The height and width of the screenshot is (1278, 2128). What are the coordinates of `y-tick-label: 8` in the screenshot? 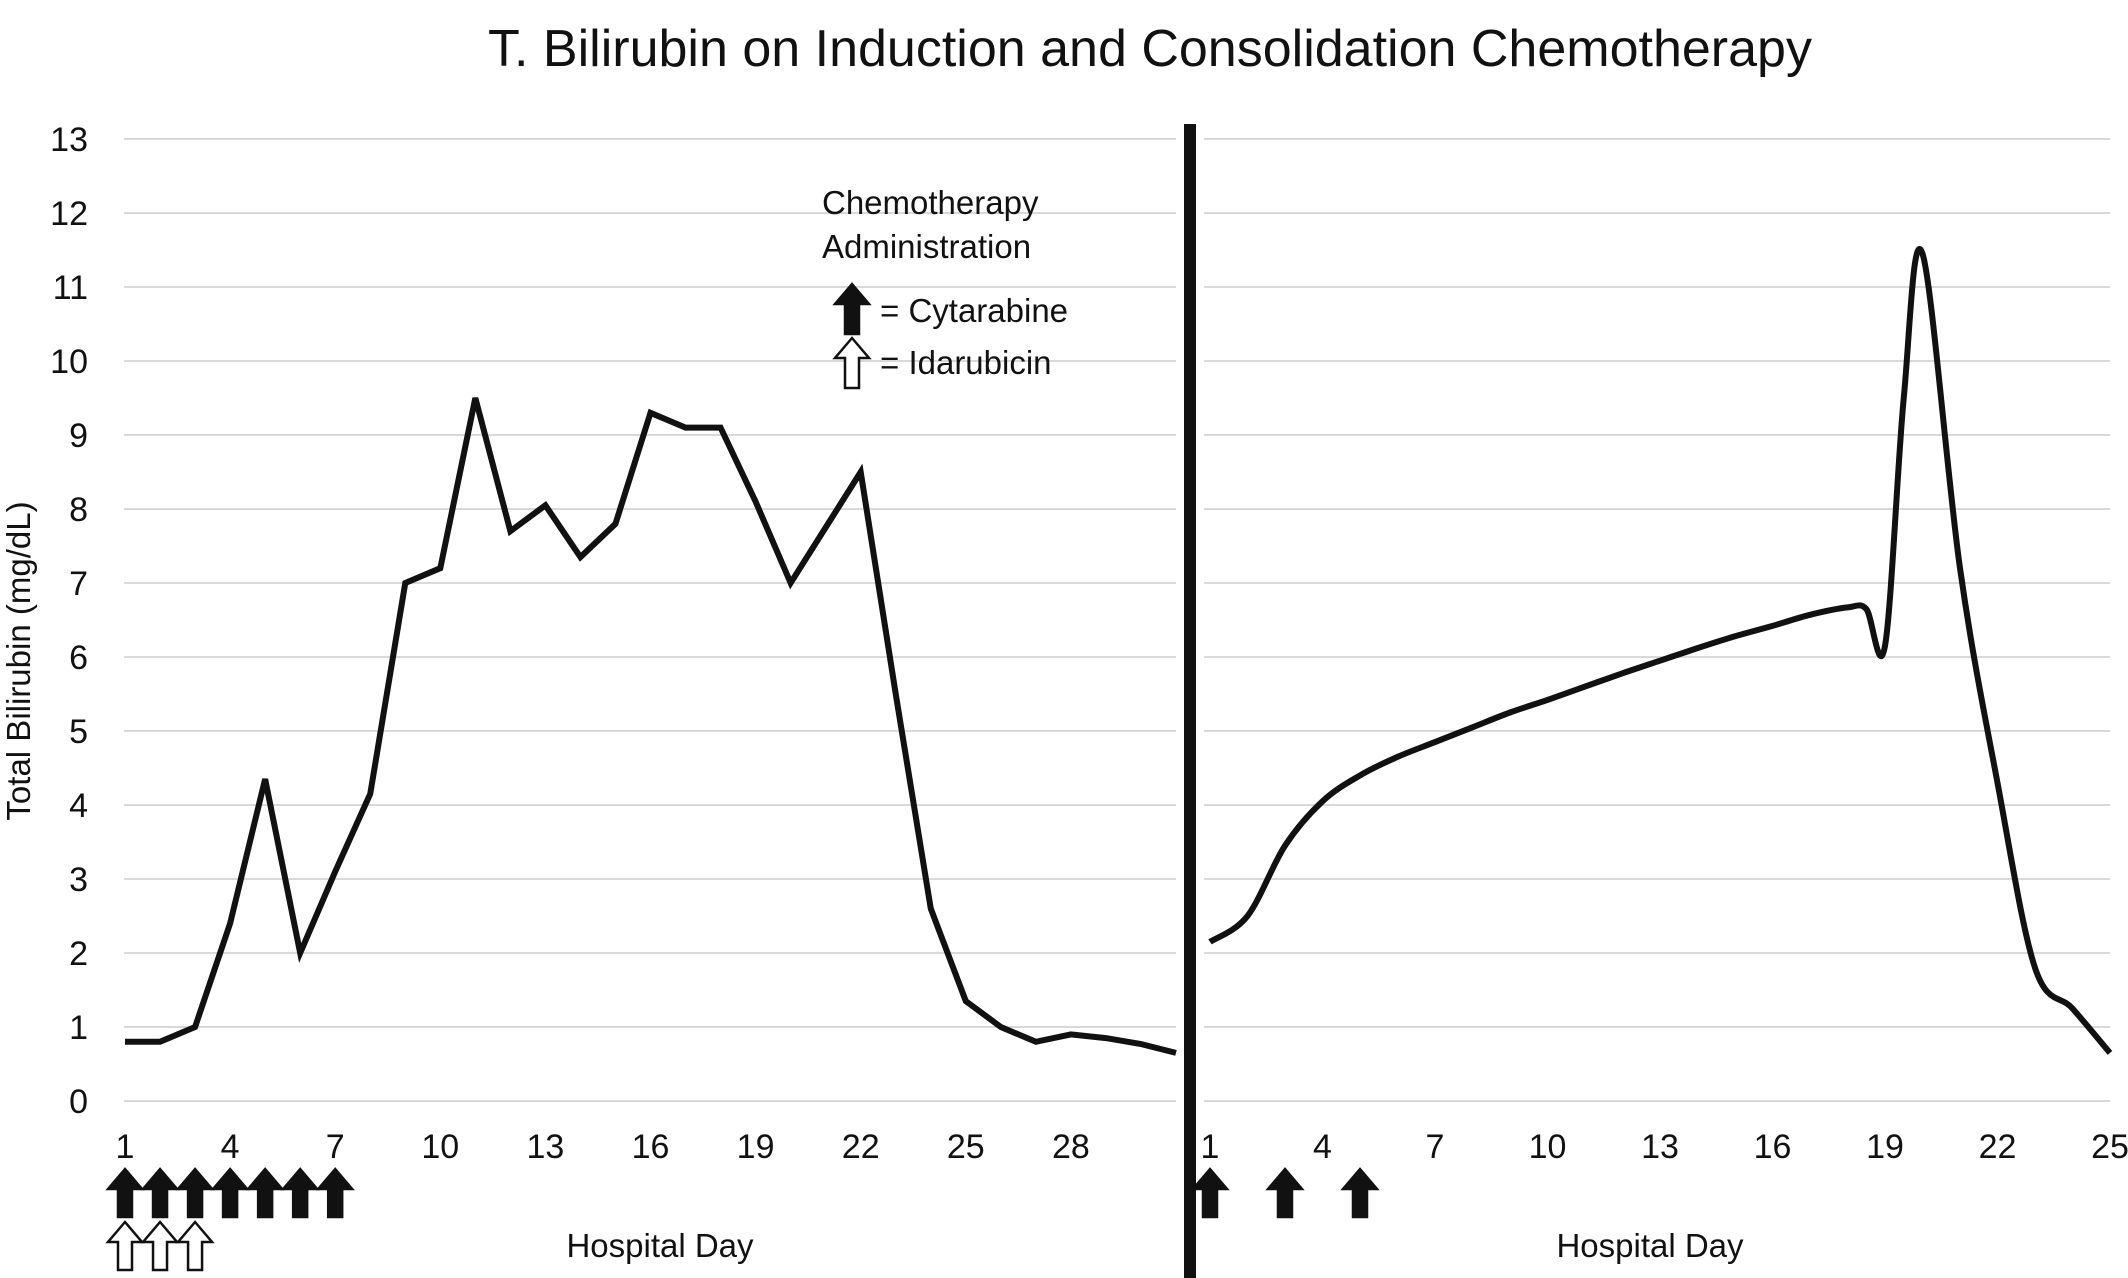 It's located at (78, 510).